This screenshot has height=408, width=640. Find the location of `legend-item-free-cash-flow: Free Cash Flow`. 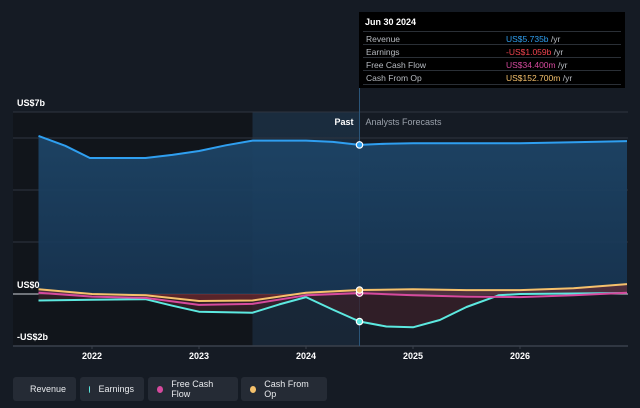

legend-item-free-cash-flow: Free Cash Flow is located at coordinates (193, 389).